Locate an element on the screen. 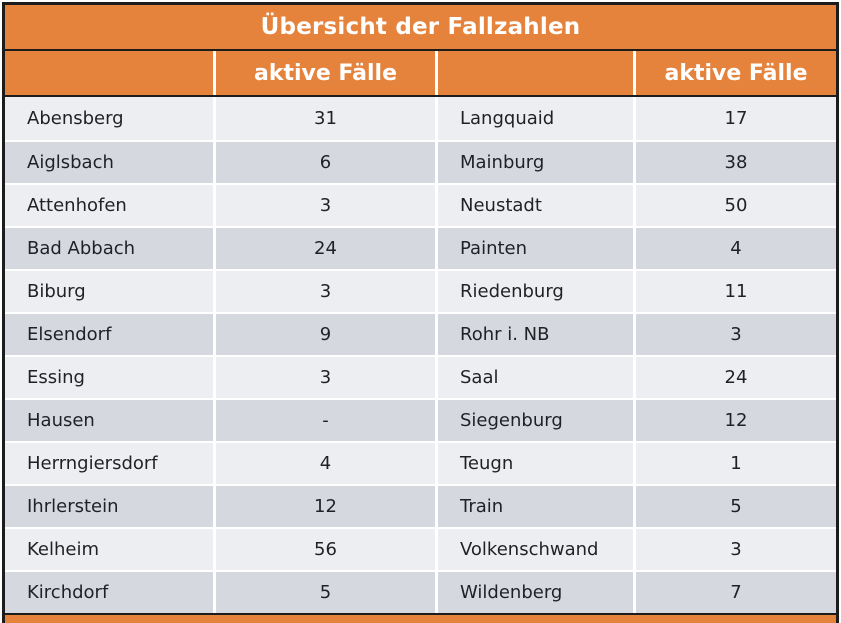 This screenshot has width=841, height=623. header-cell-aktive-faelle-right: aktive Fälle is located at coordinates (734, 73).